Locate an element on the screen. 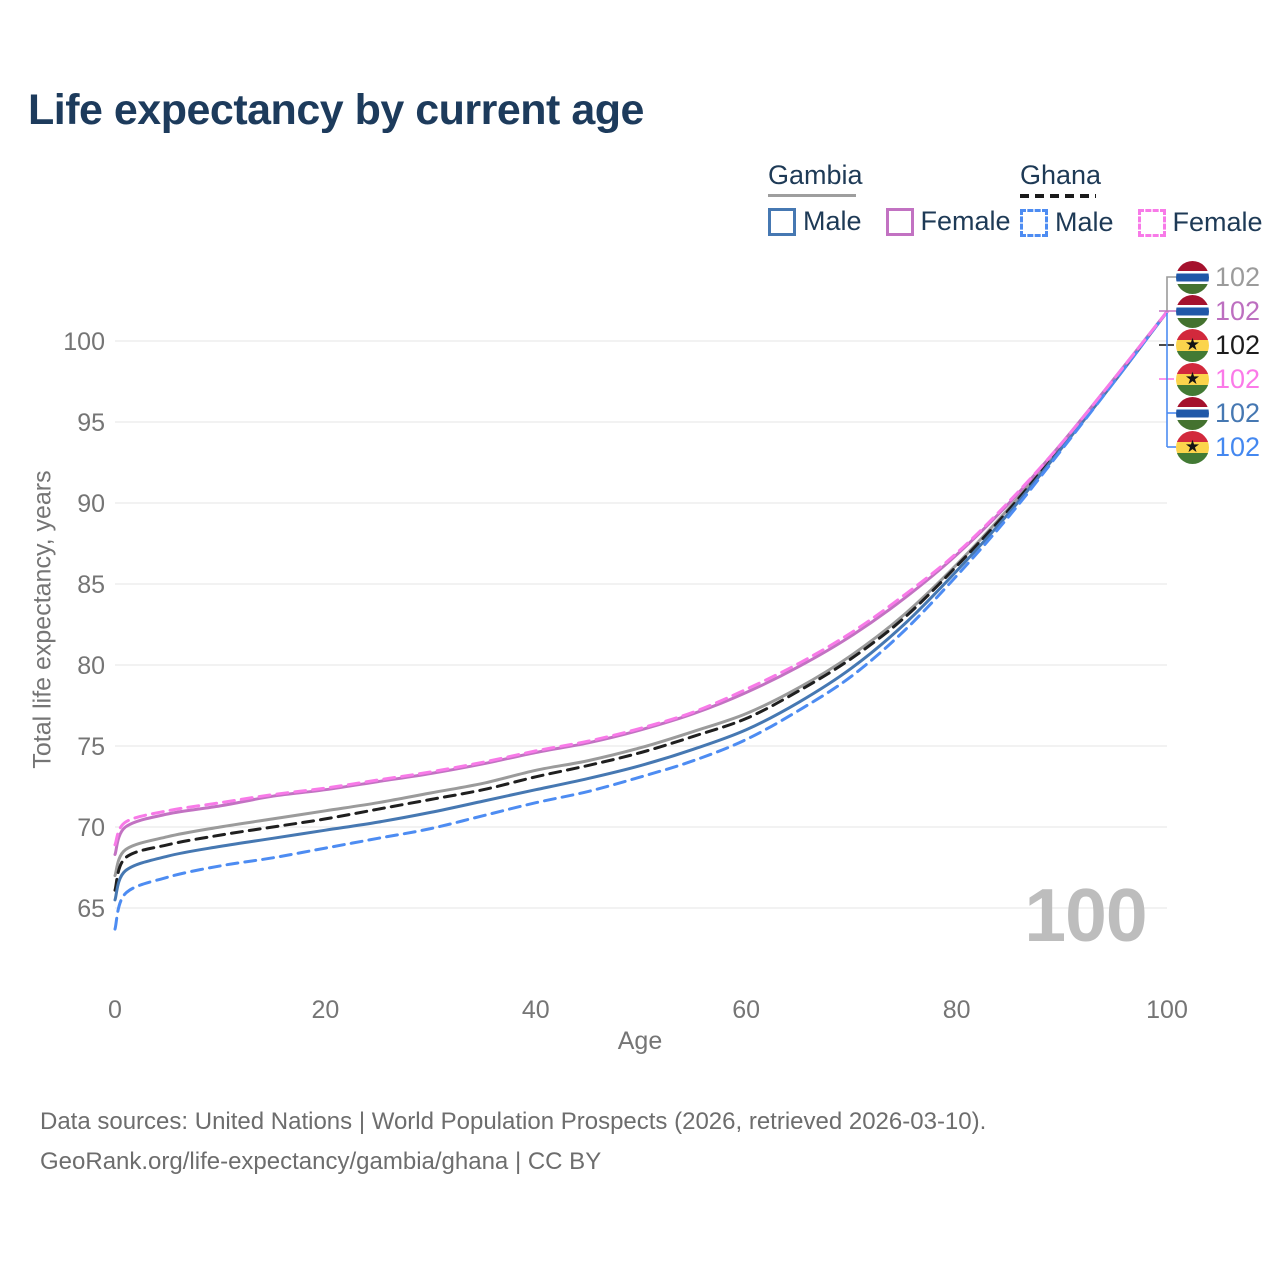  end-label-gambia-total: 102 is located at coordinates (1218, 277).